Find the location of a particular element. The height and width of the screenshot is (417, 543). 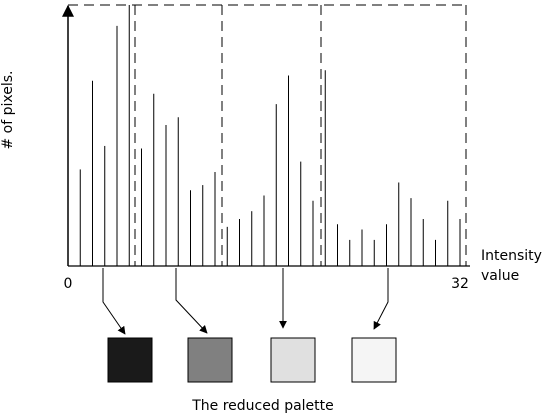

arrows is located at coordinates (245, 301).